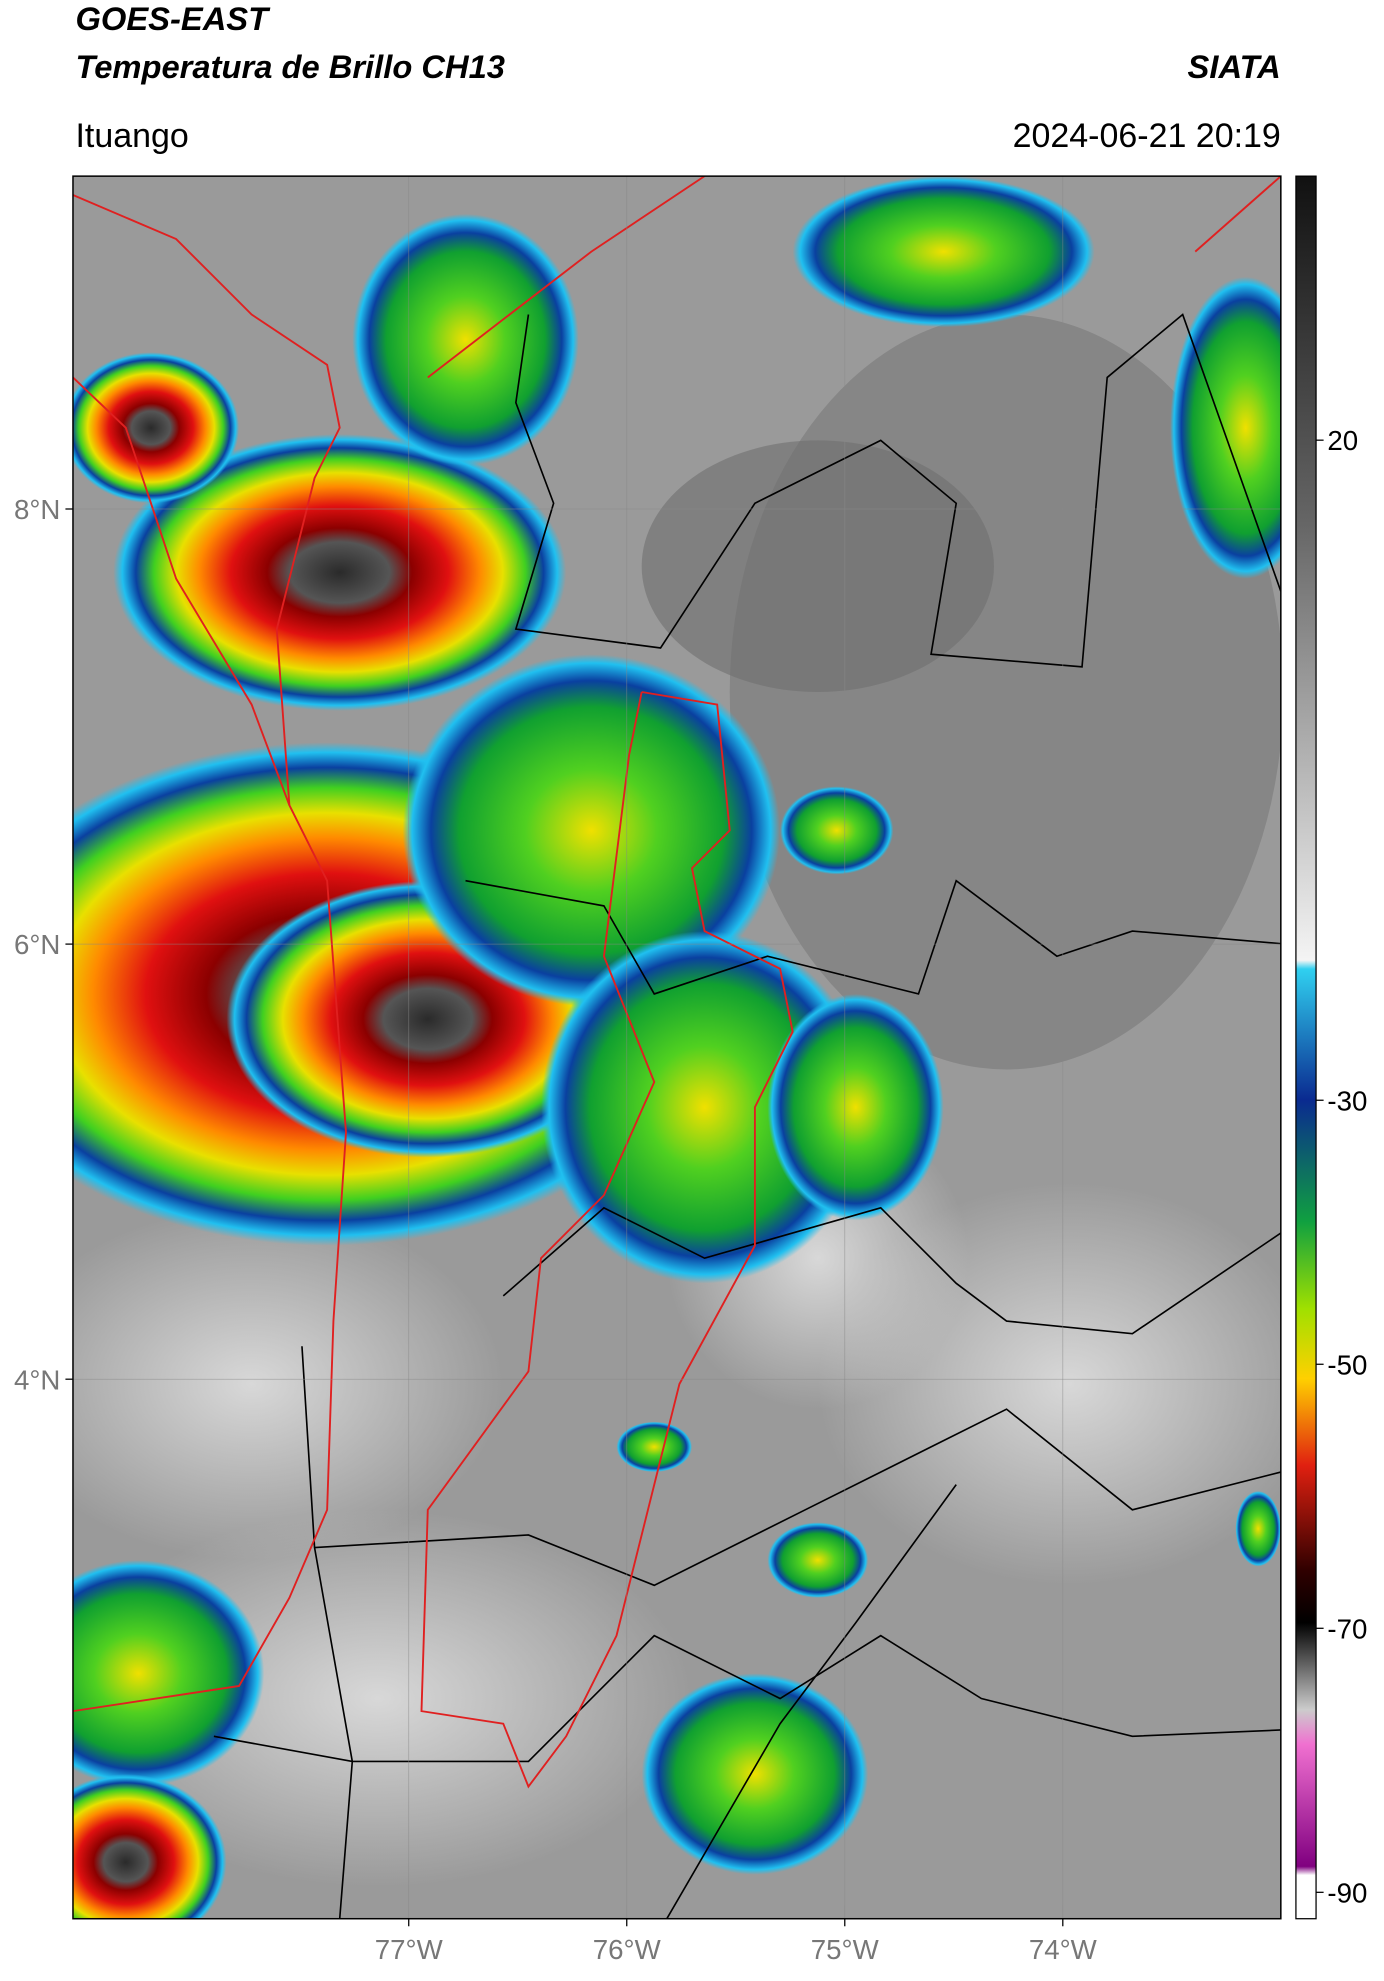 The height and width of the screenshot is (1981, 1384). Describe the element at coordinates (845, 1949) in the screenshot. I see `lon-tick-label: 75°W` at that location.